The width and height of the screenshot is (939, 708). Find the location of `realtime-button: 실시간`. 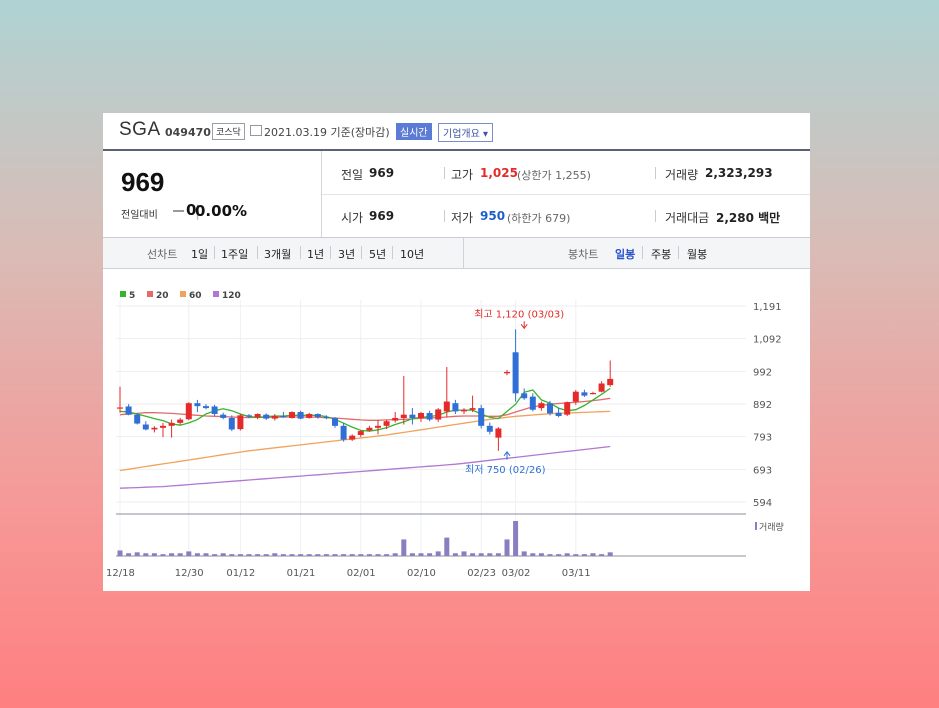

realtime-button: 실시간 is located at coordinates (414, 131).